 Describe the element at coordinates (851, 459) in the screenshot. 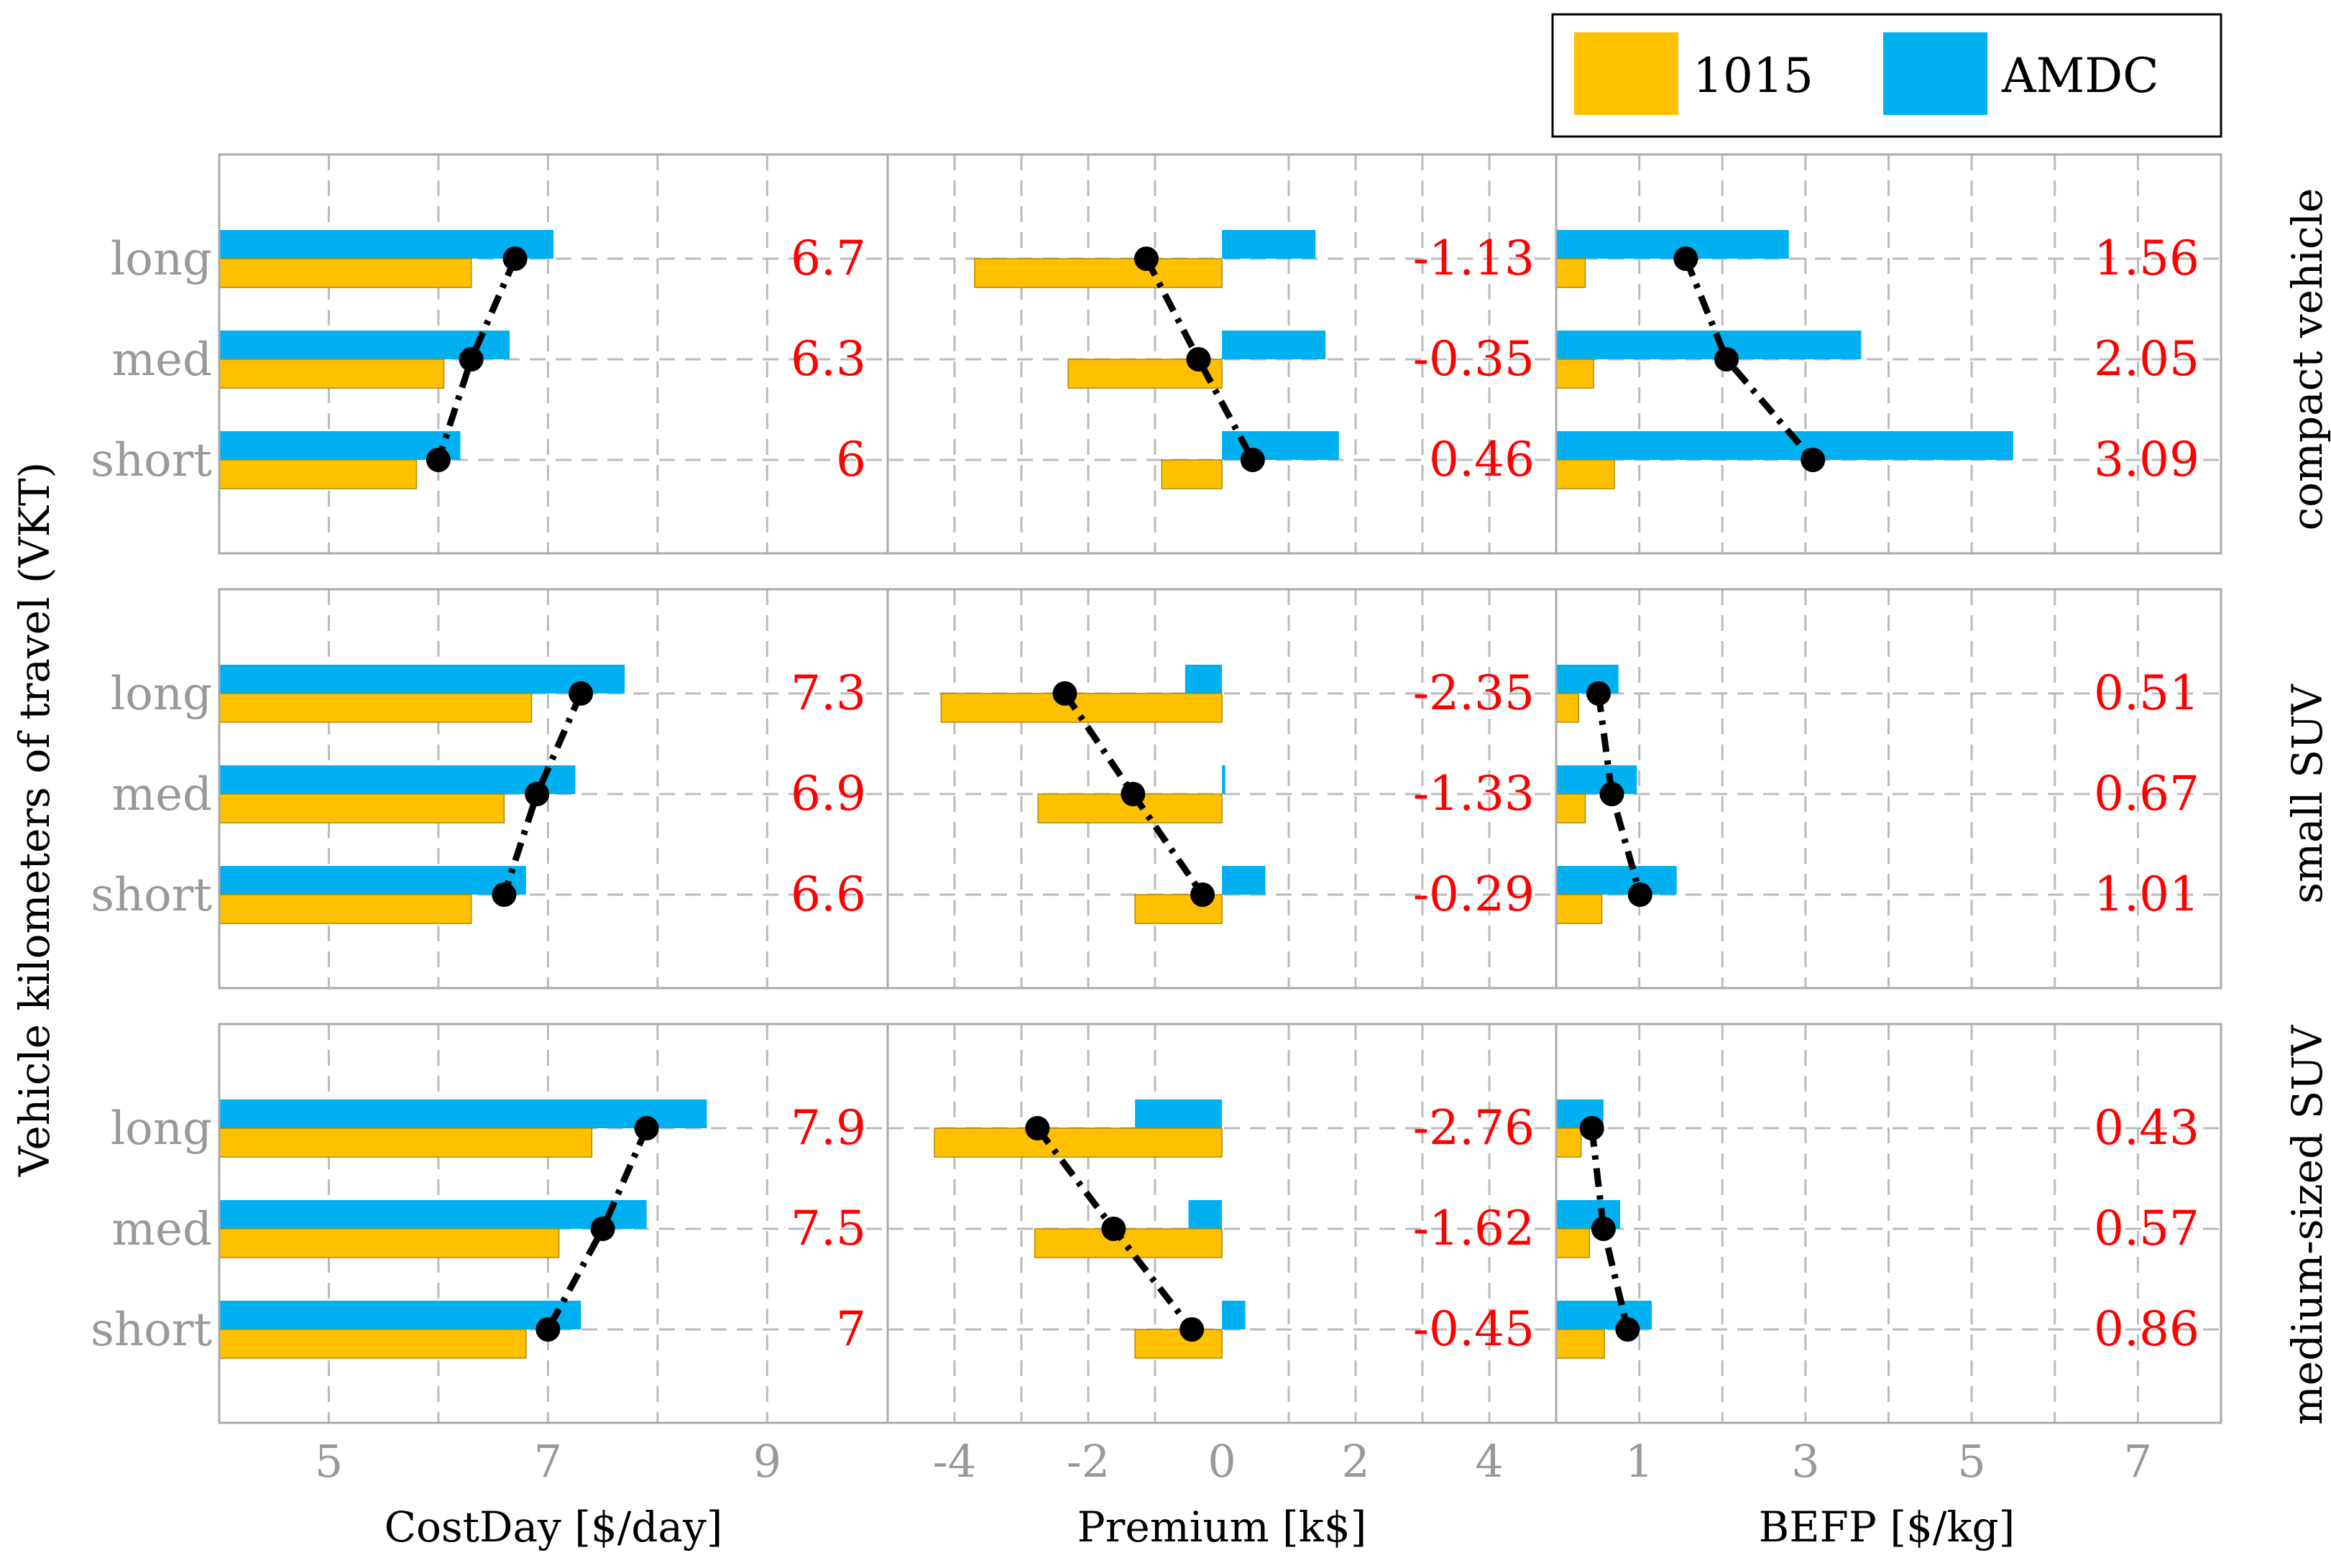

I see `data-label: 6` at that location.